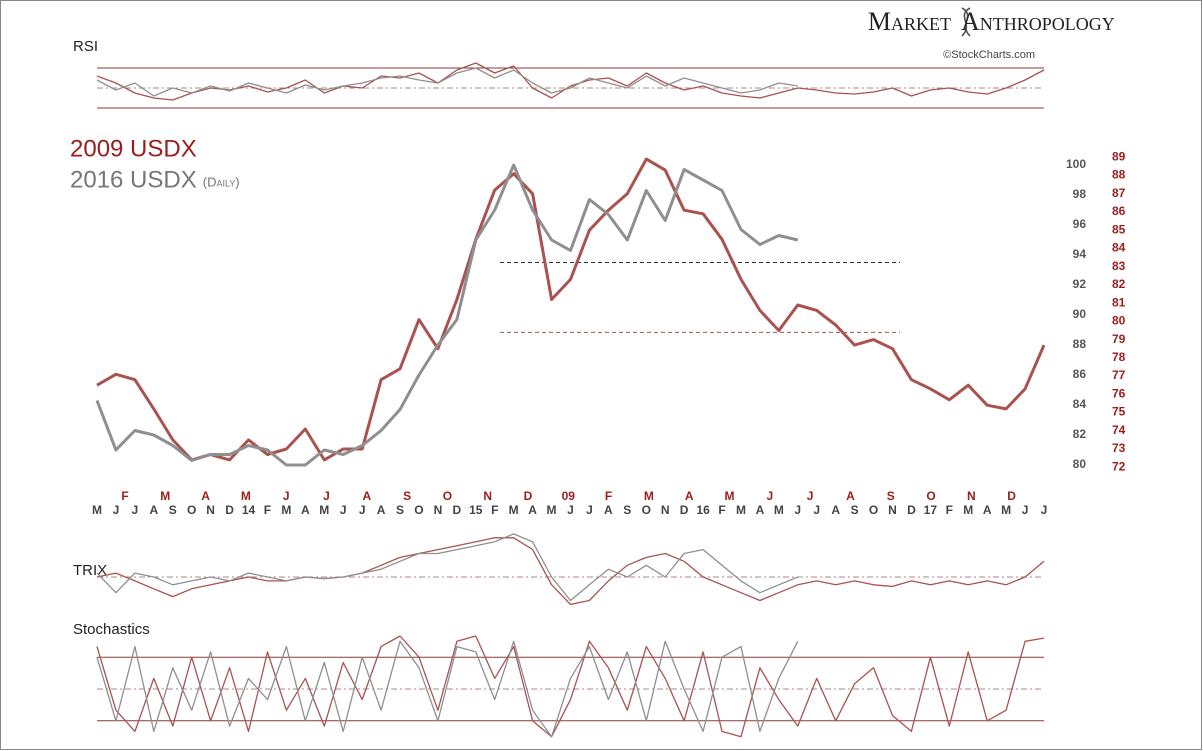  What do you see at coordinates (1119, 156) in the screenshot?
I see `y2-tick-label: 89` at bounding box center [1119, 156].